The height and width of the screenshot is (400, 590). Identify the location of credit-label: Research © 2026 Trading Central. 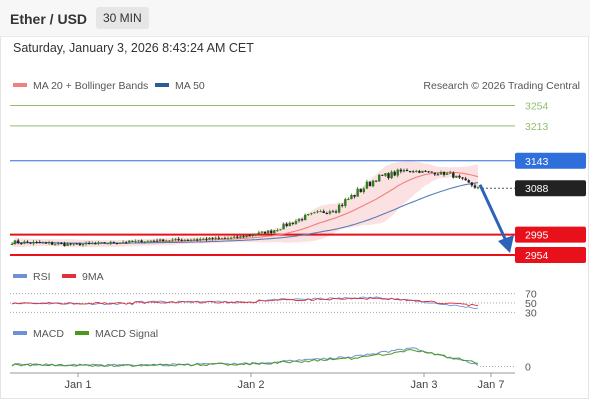
(501, 86).